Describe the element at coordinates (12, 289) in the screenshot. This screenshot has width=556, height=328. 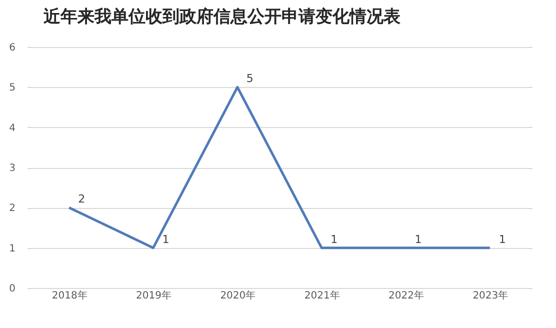
I see `y-tick-label: 0` at that location.